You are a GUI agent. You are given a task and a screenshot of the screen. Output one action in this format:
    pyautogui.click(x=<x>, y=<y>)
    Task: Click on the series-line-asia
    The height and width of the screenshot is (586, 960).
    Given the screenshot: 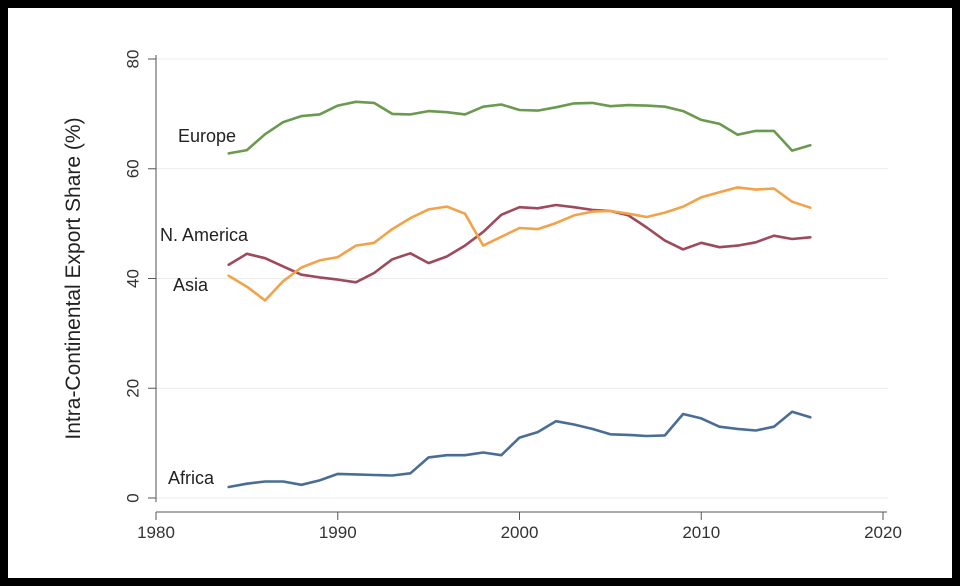 What is the action you would take?
    pyautogui.click(x=519, y=244)
    